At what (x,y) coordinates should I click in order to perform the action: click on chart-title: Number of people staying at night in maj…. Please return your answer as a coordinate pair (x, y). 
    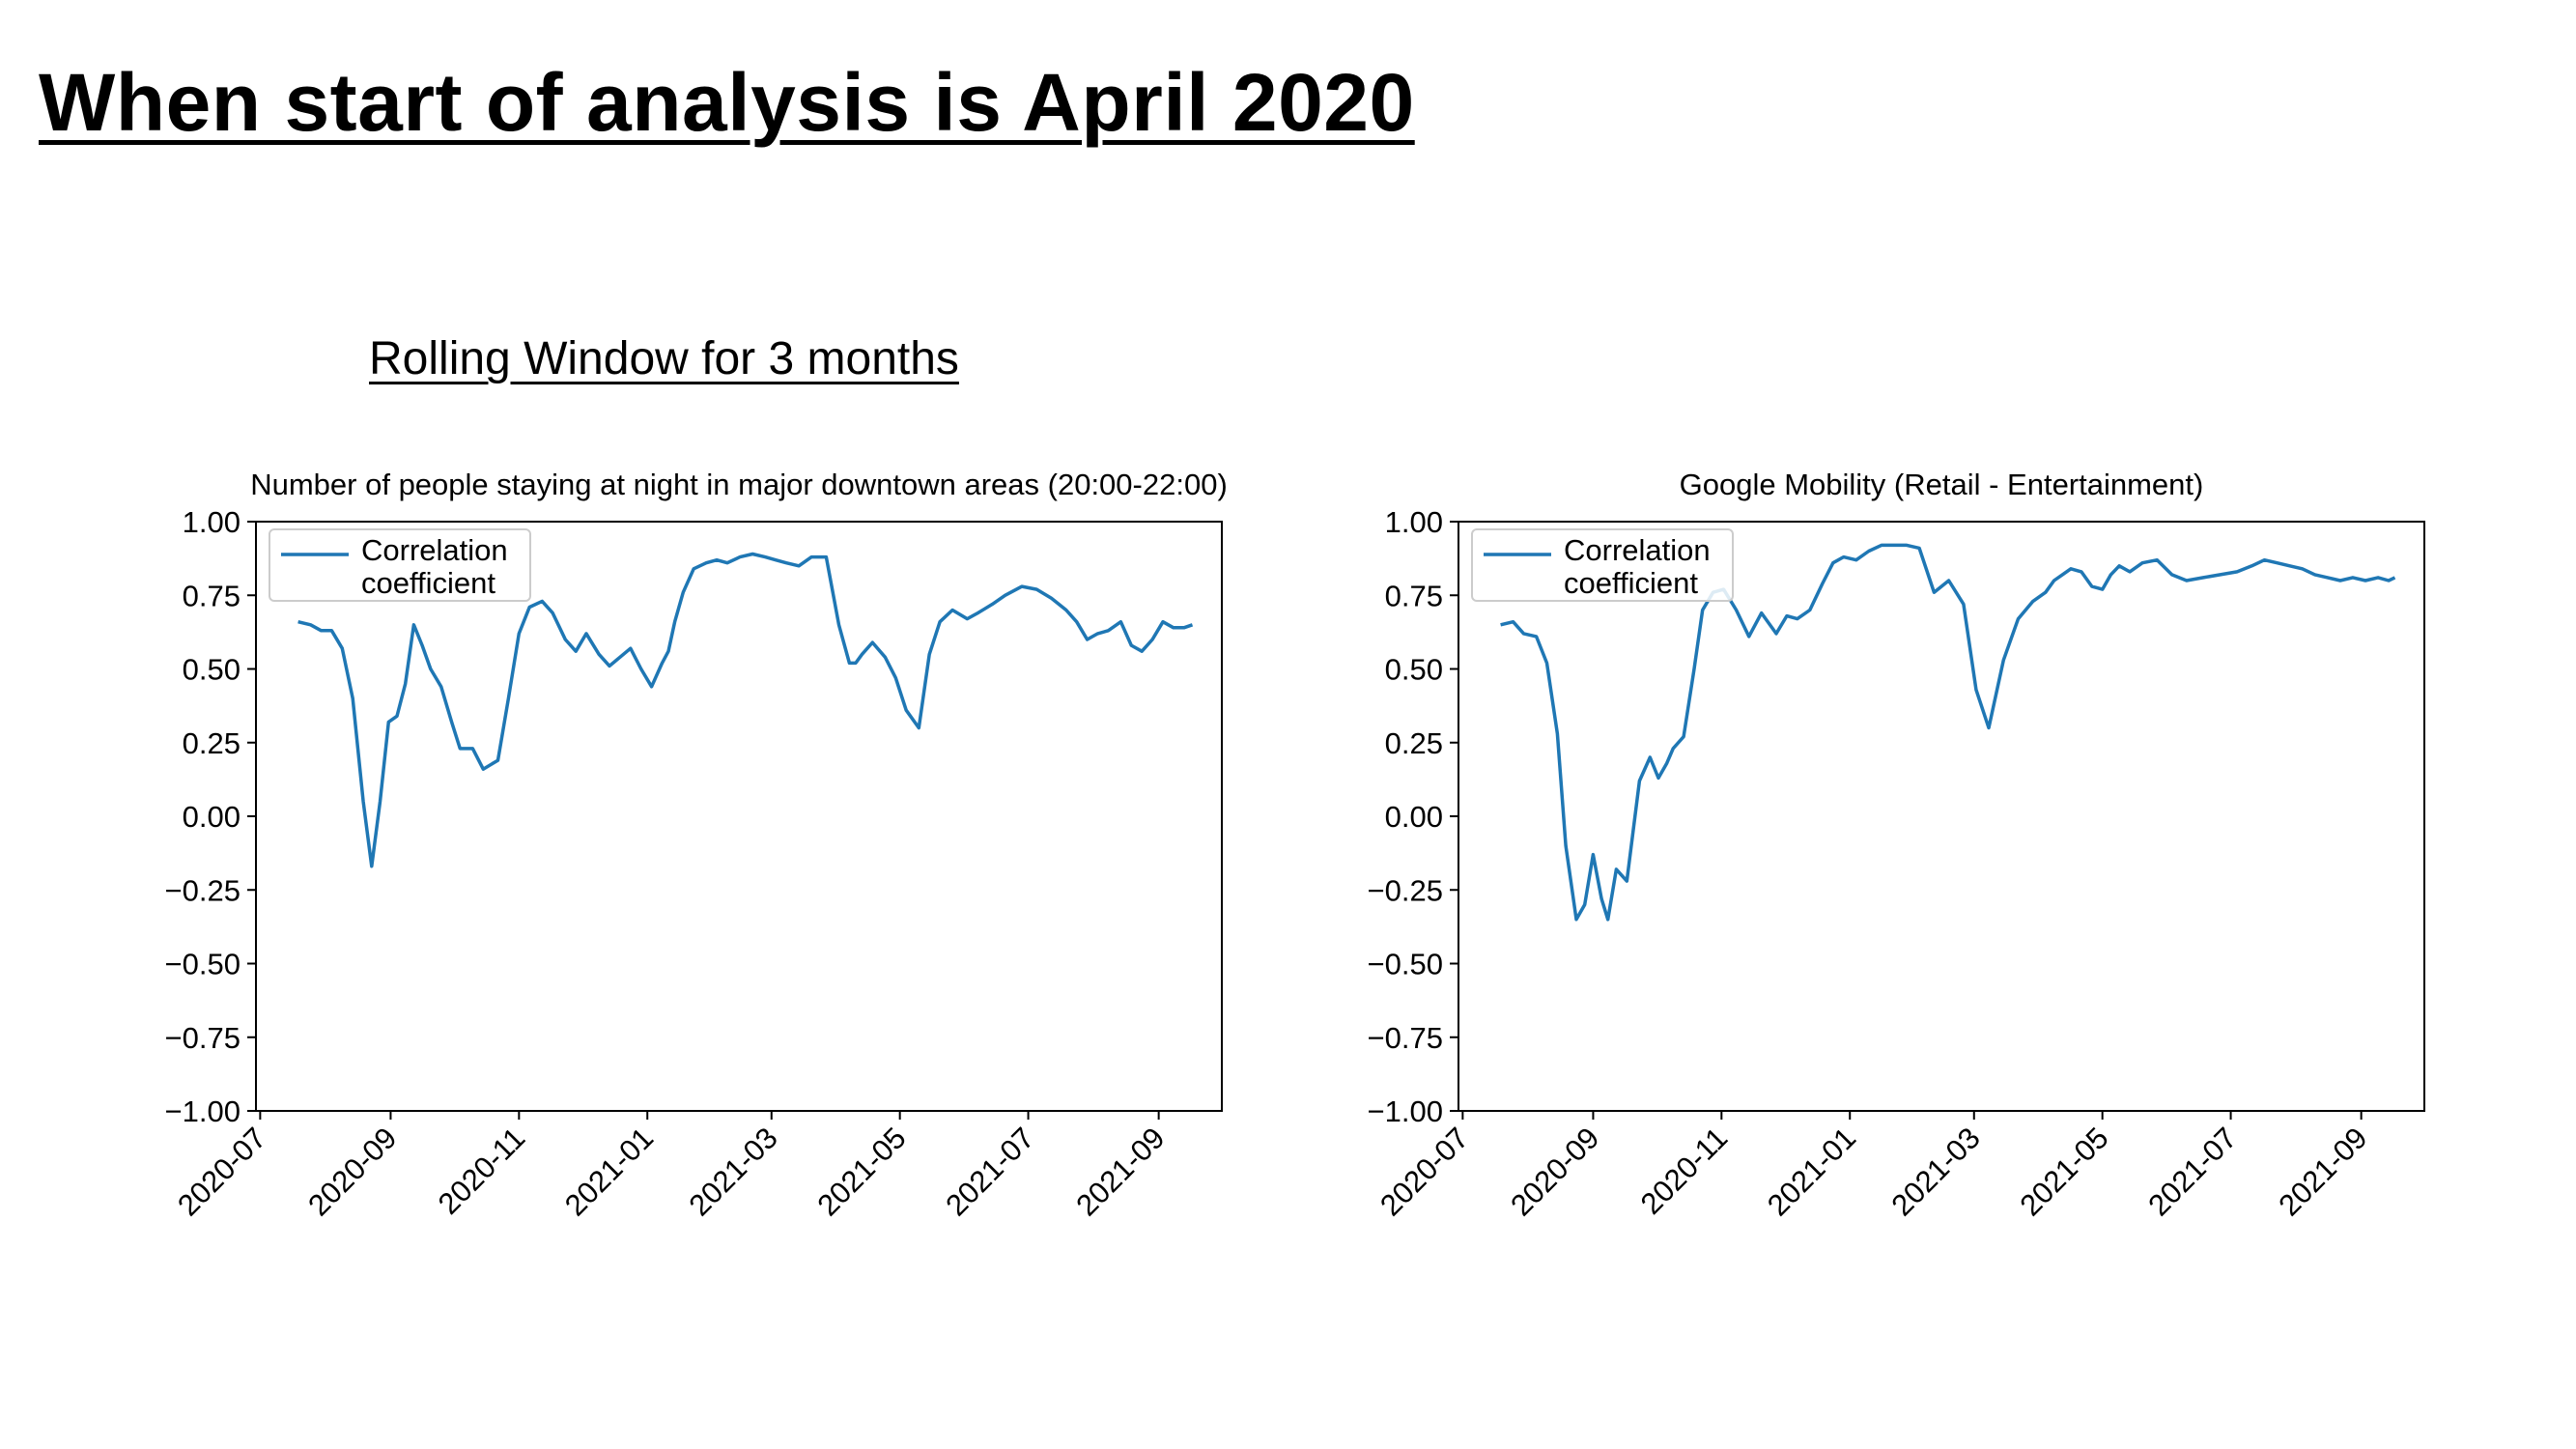
    Looking at the image, I should click on (739, 484).